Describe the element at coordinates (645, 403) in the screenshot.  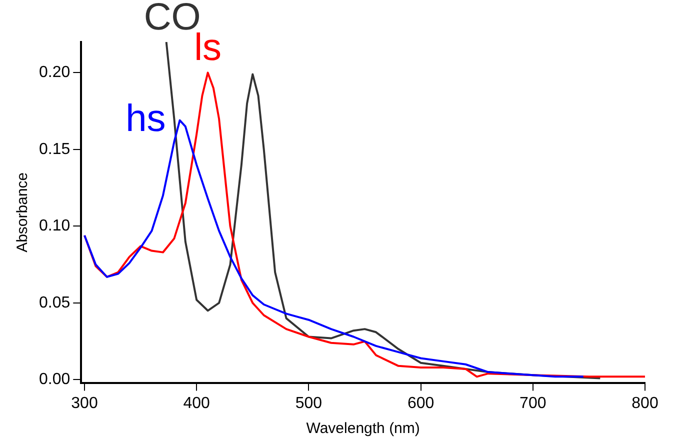
I see `x-tick-label: 800` at that location.